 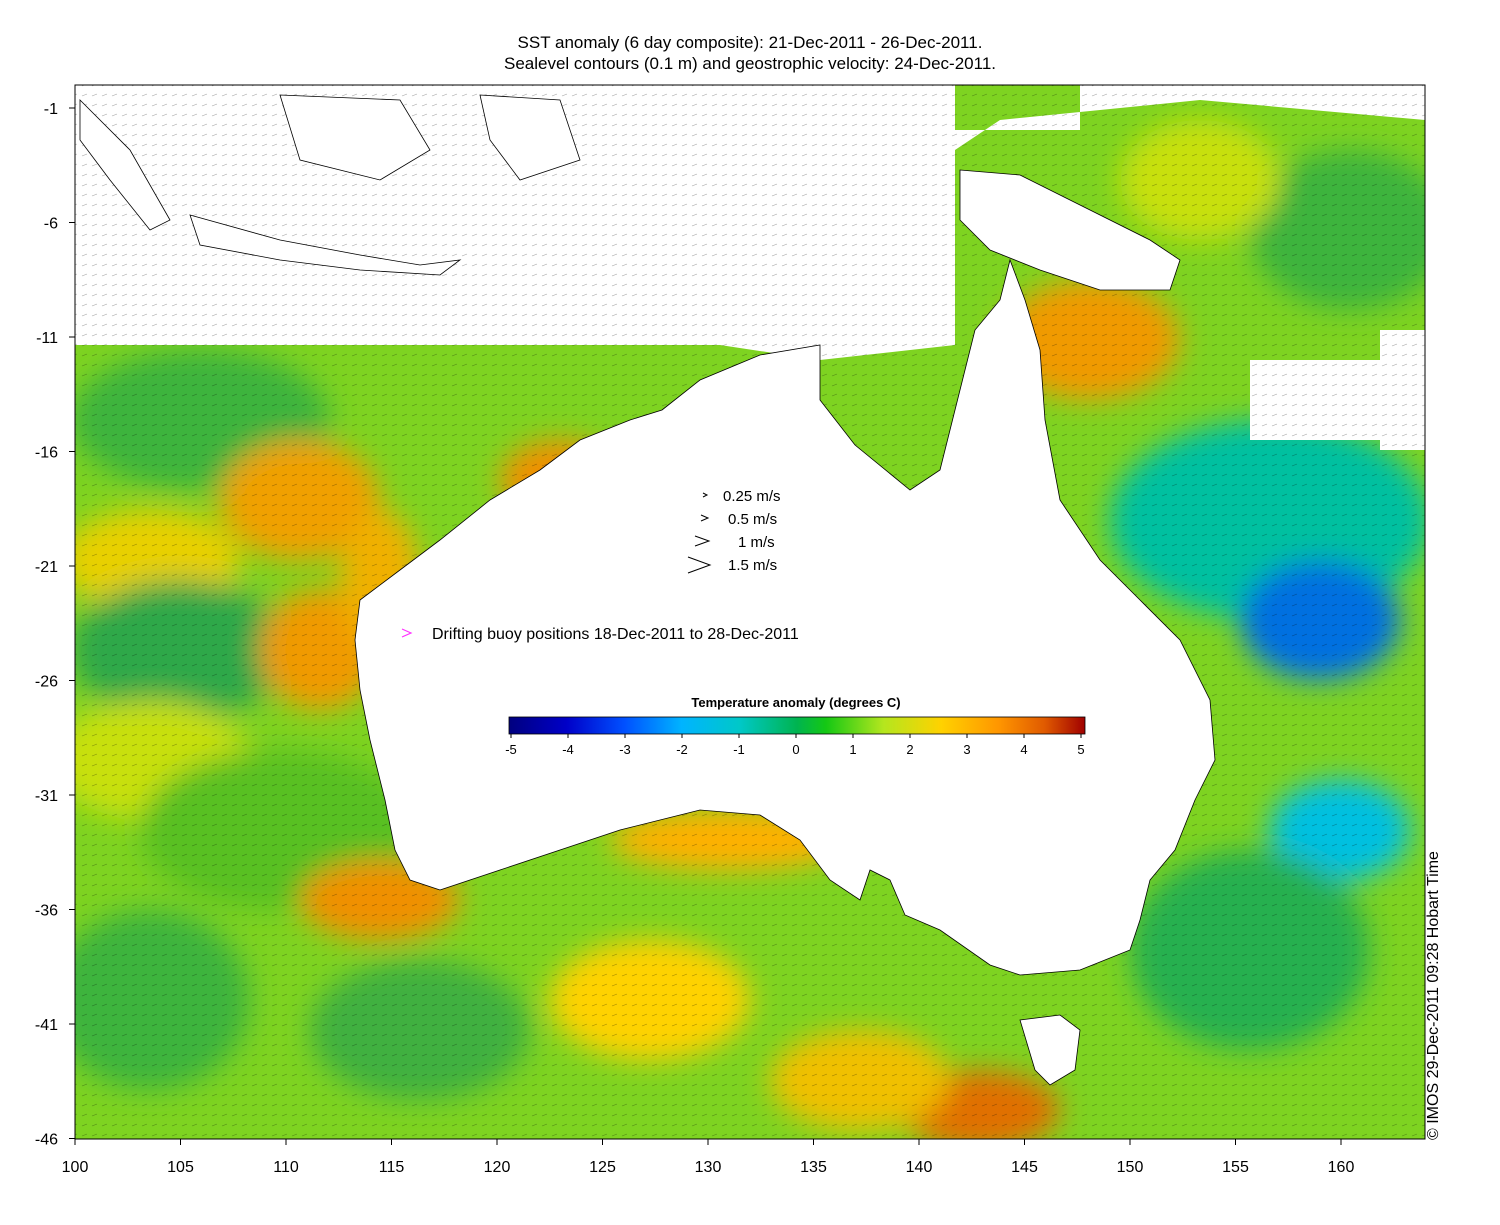 What do you see at coordinates (47, 338) in the screenshot?
I see `y-tick-label: -11` at bounding box center [47, 338].